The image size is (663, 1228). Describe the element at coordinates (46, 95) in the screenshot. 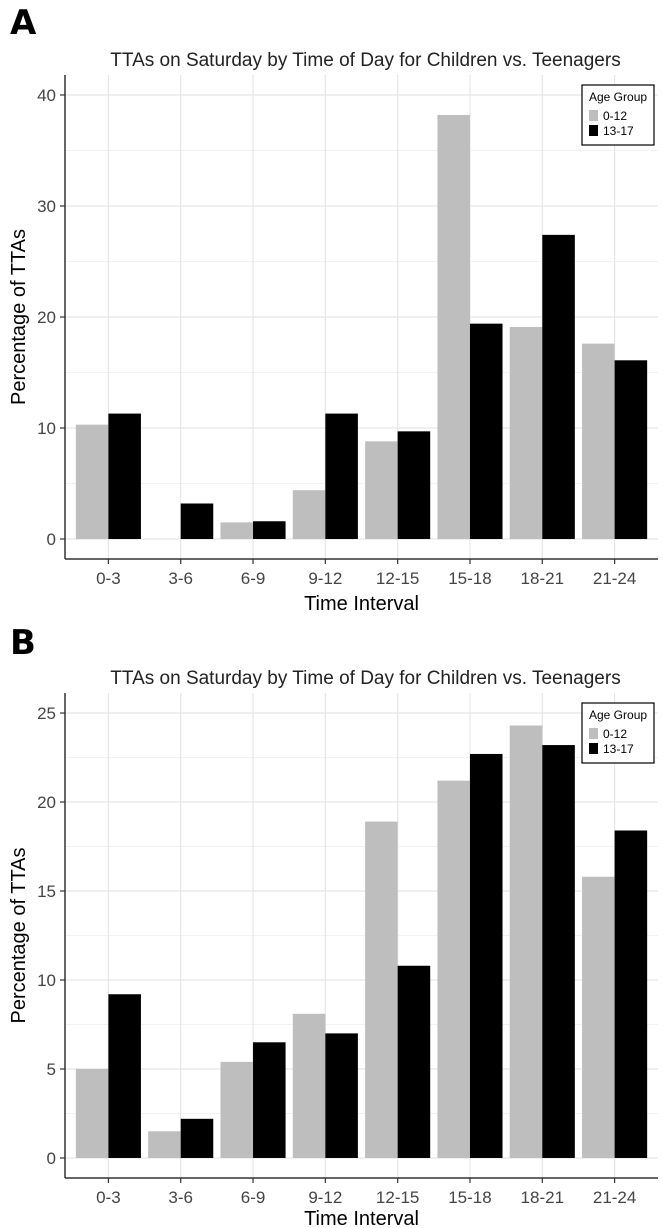

I see `y-tick-label: 40` at that location.